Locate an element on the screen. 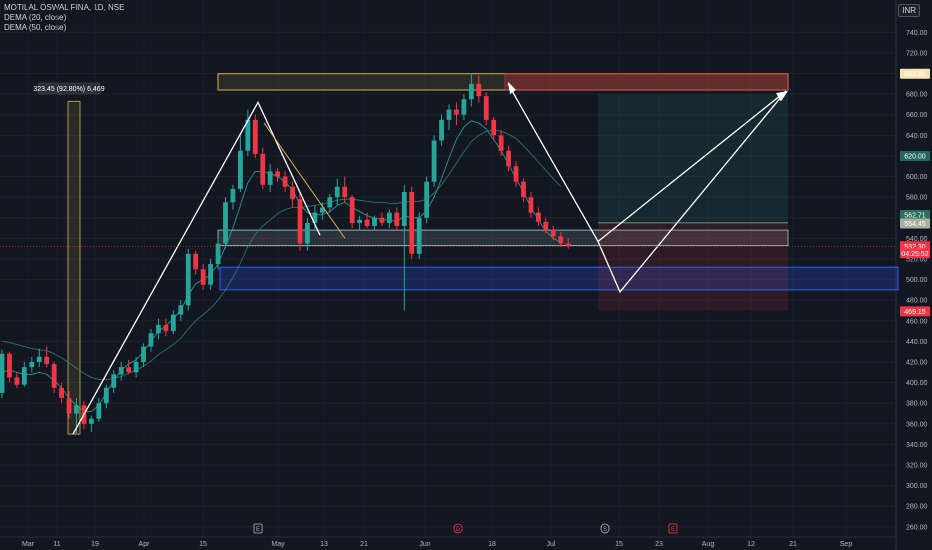  price-tag-label: 620.00 is located at coordinates (915, 156).